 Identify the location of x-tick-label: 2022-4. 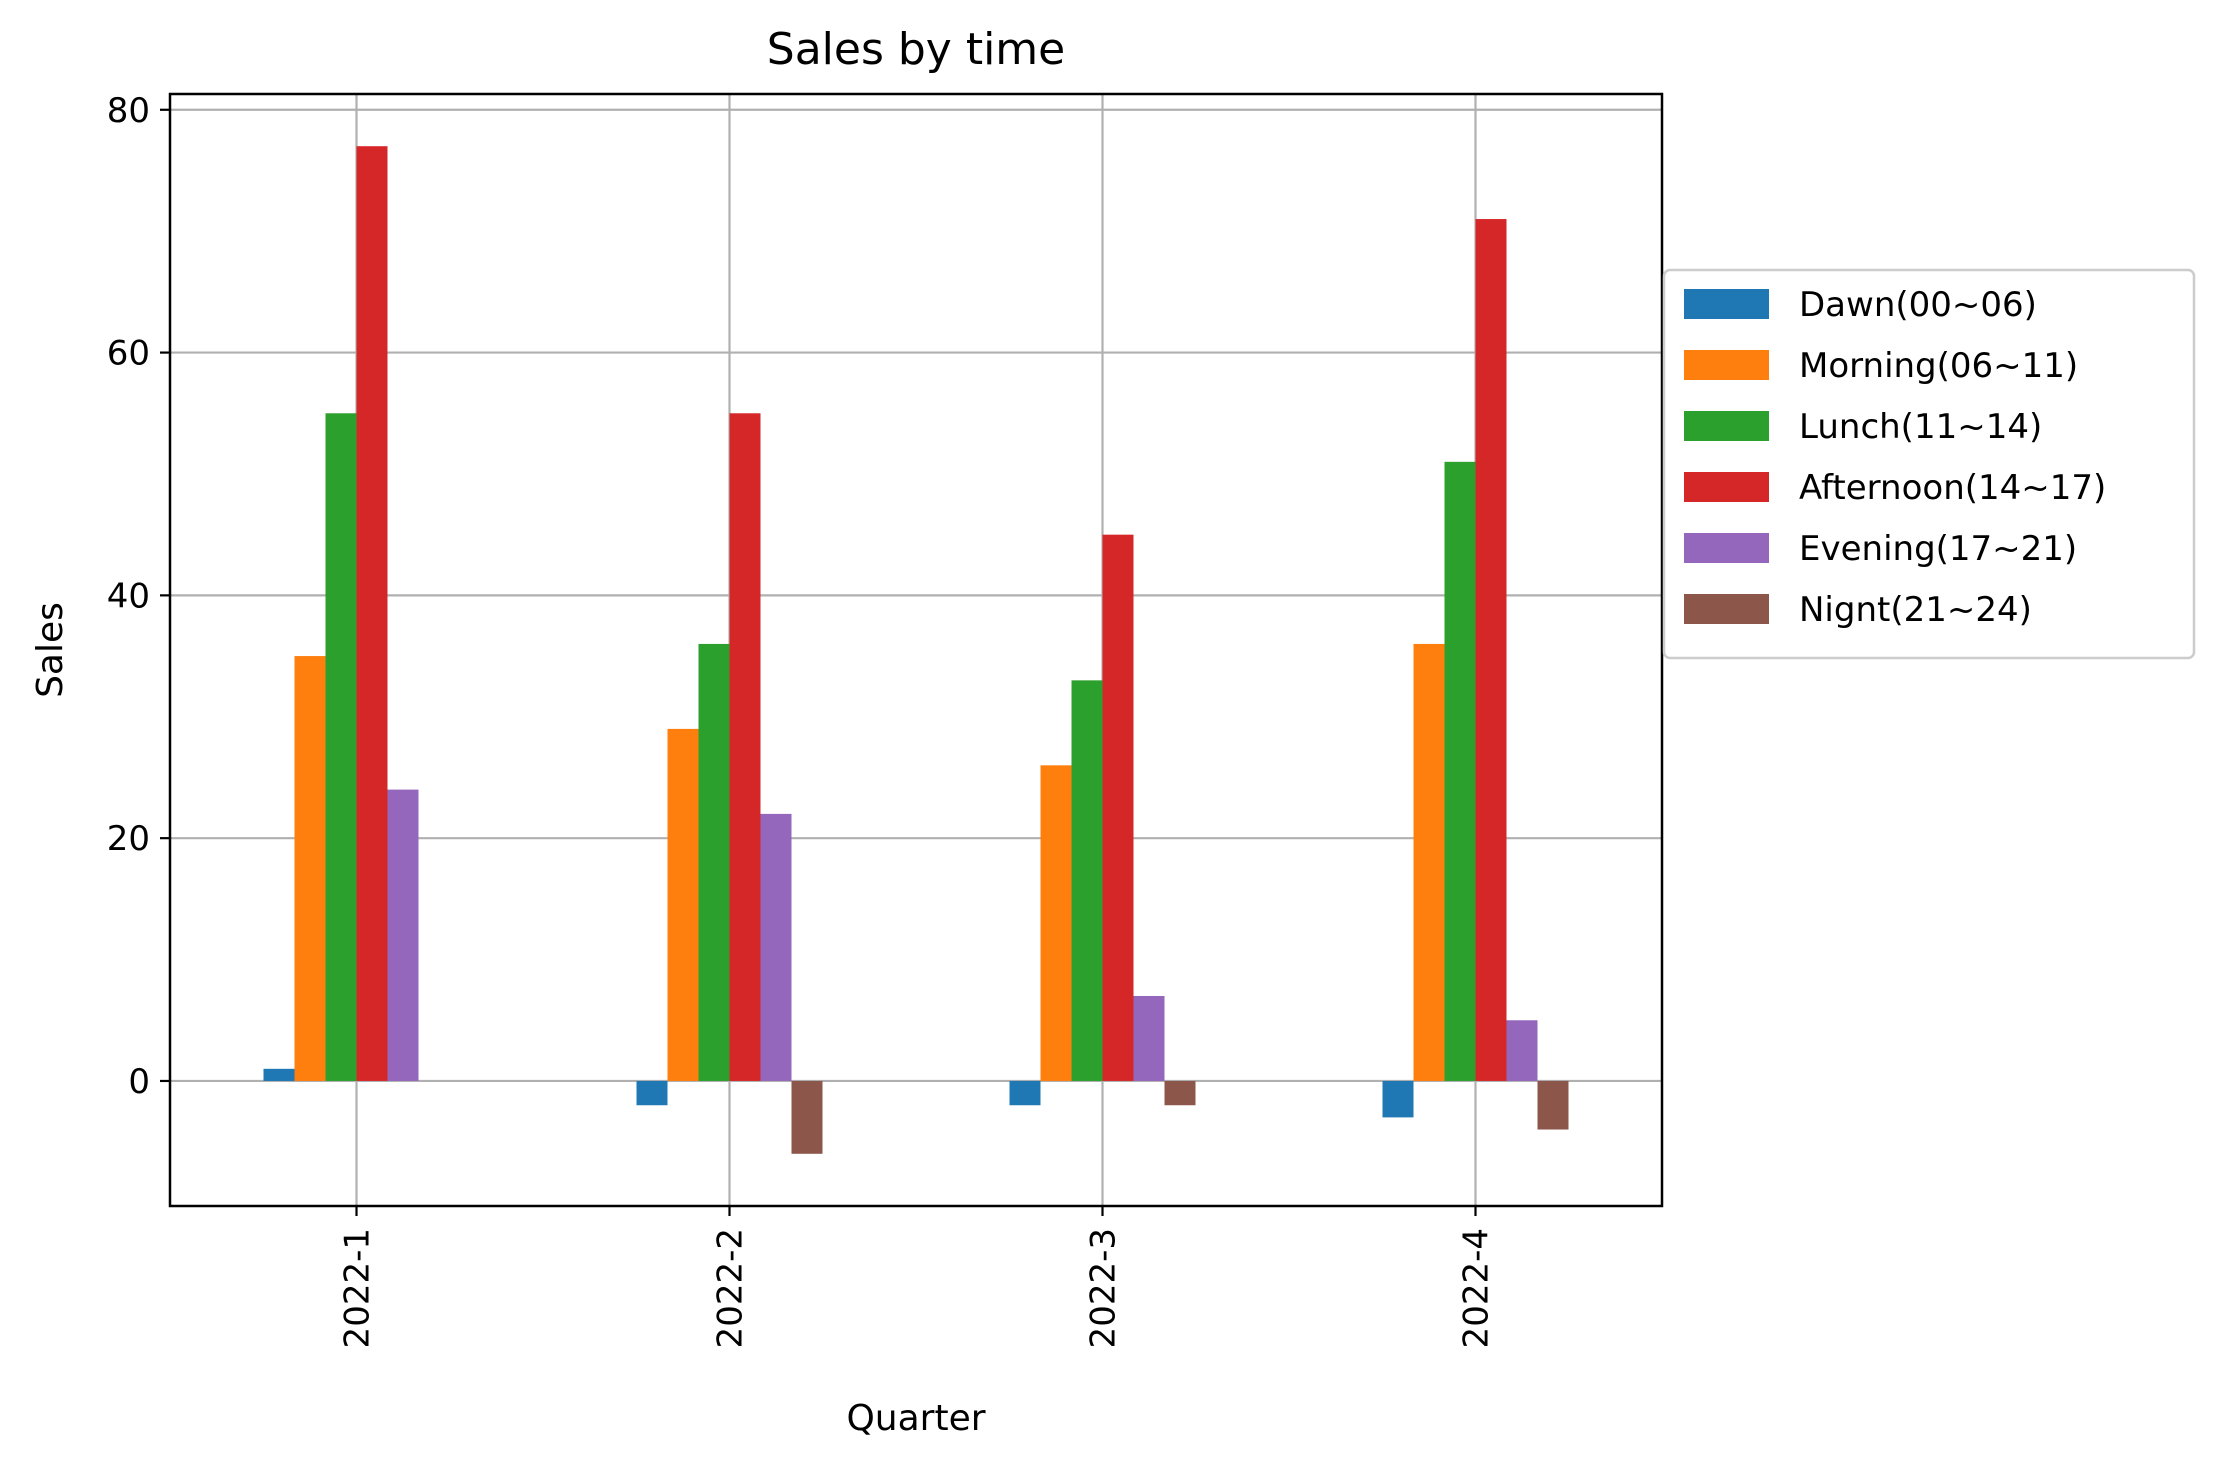
(1477, 1288).